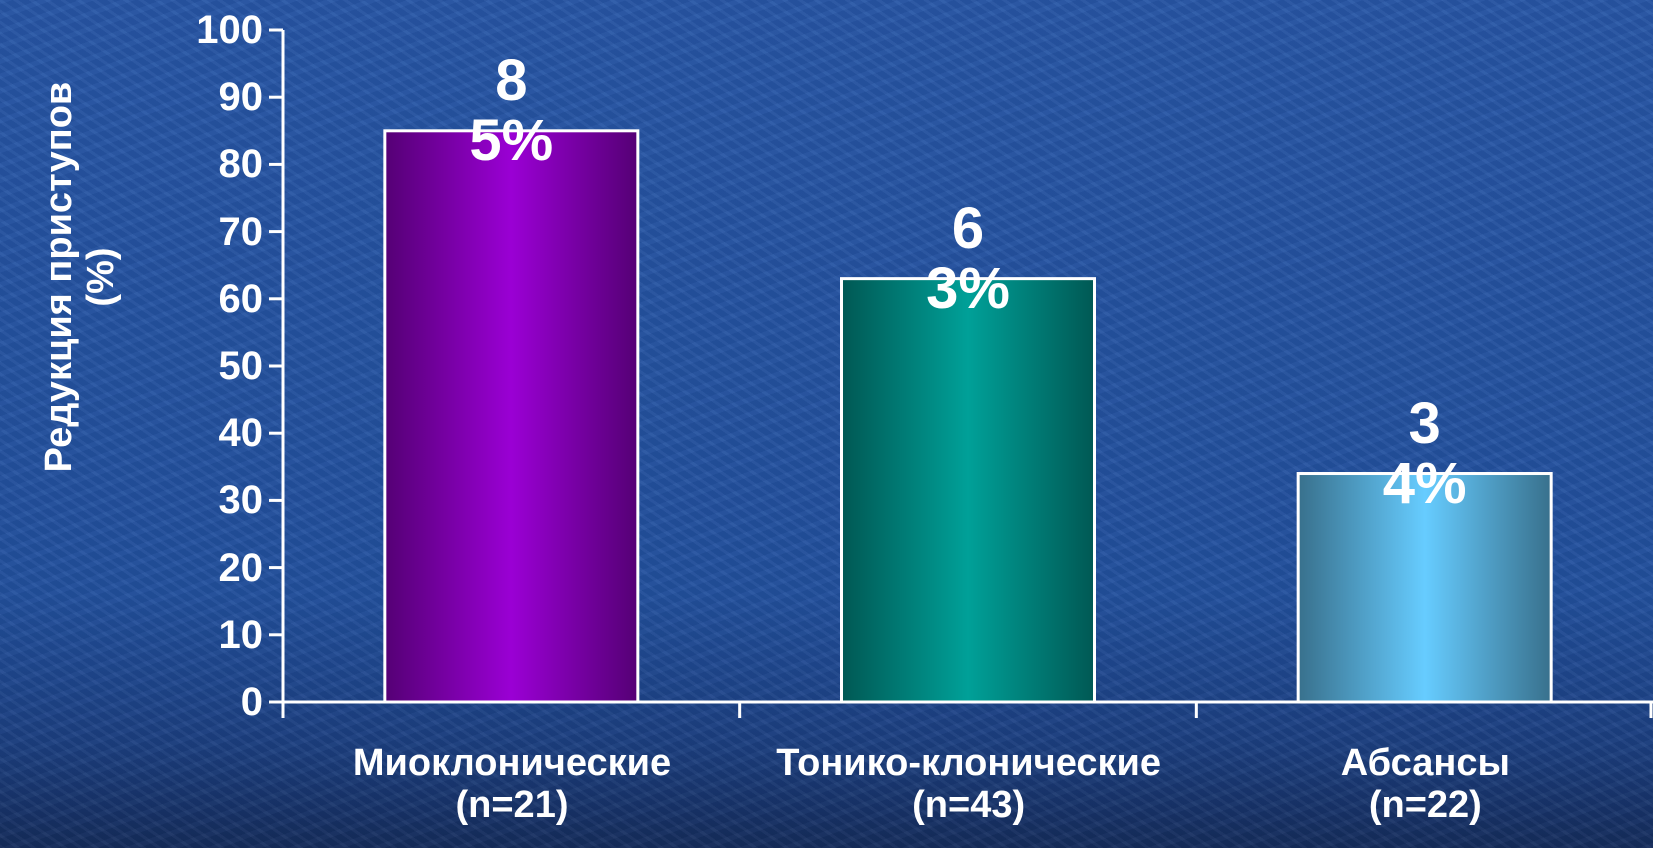  I want to click on y-tick-label: 0, so click(251, 702).